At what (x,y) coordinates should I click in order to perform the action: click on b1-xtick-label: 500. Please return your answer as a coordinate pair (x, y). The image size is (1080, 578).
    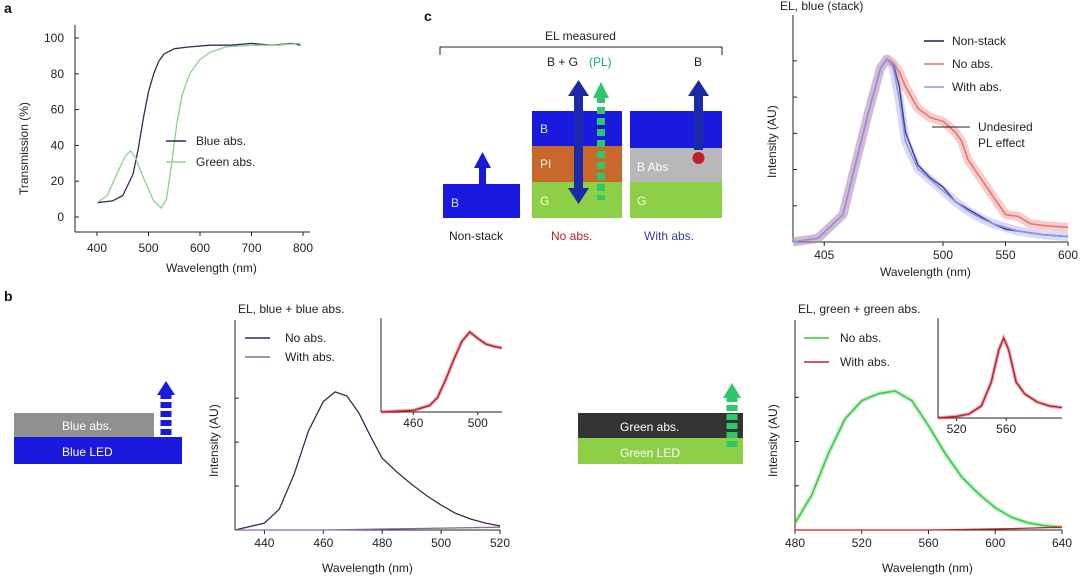
    Looking at the image, I should click on (441, 543).